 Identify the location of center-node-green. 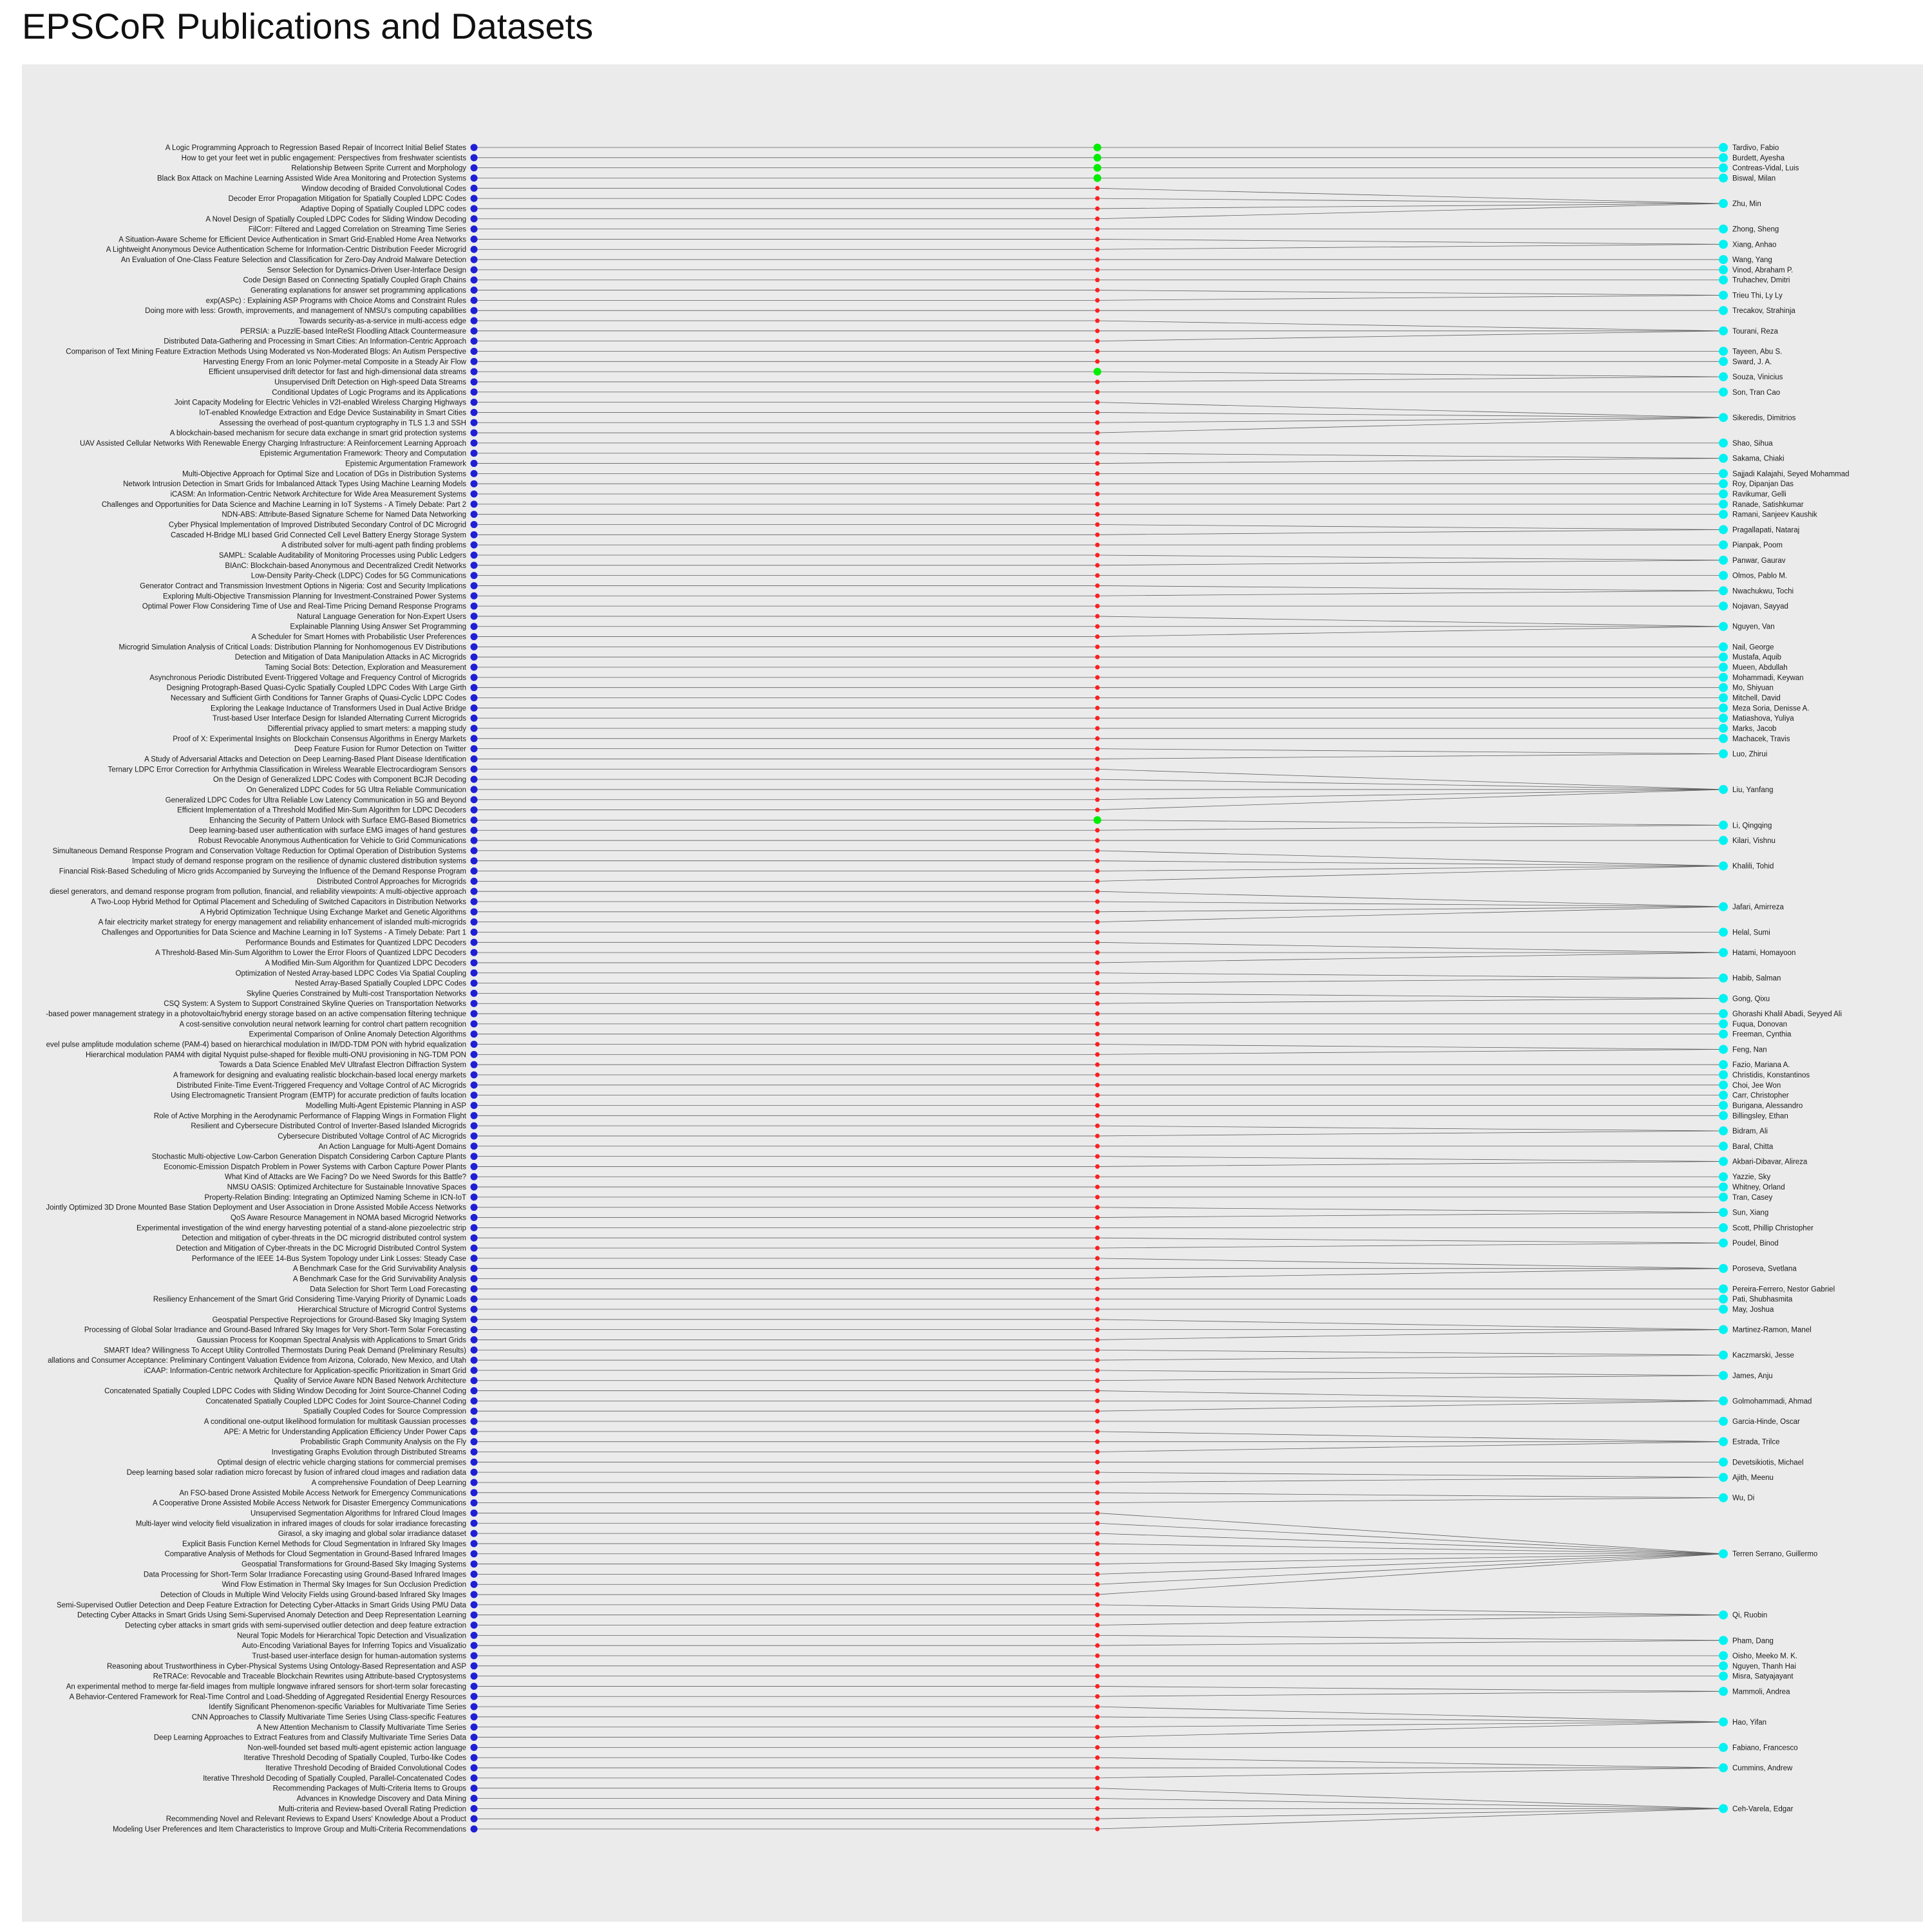
(1097, 157).